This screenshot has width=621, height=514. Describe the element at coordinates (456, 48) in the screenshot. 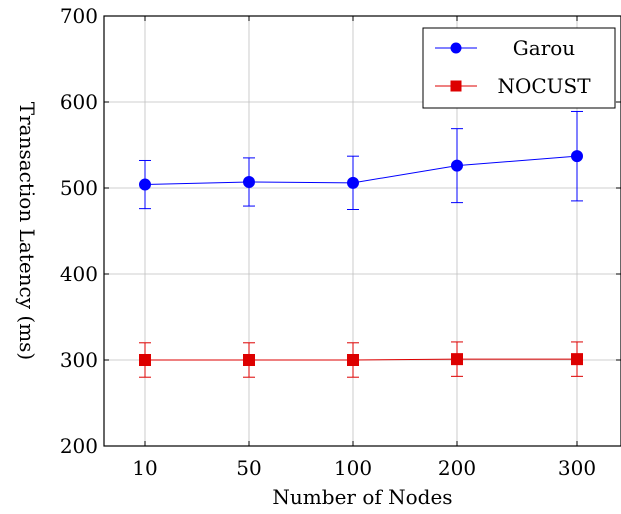

I see `legend-marker-garou` at that location.